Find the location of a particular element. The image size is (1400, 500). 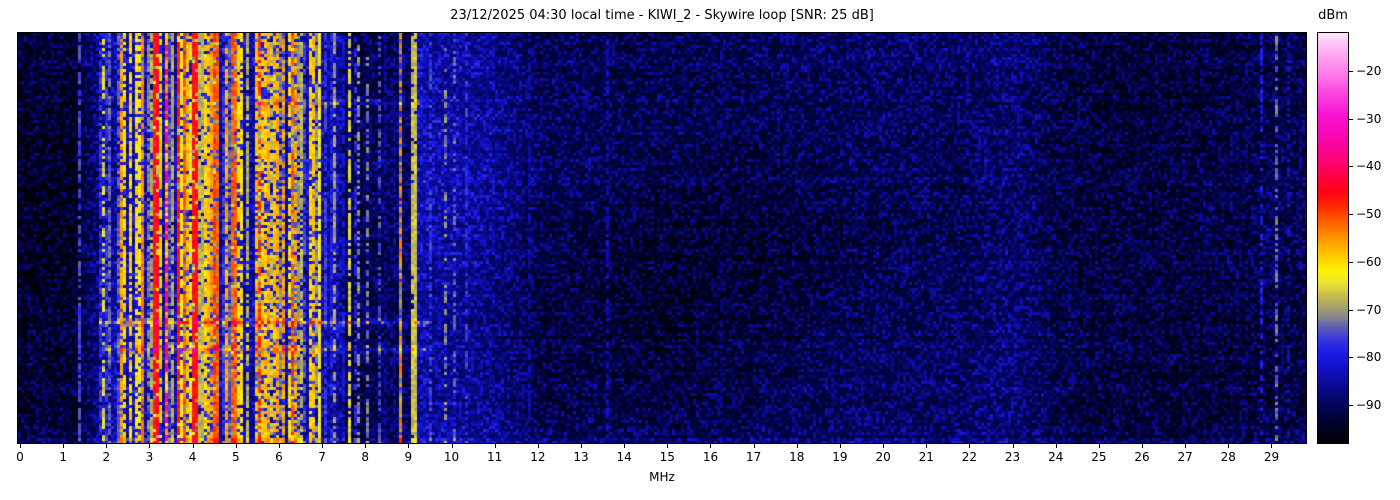

colorbar is located at coordinates (1333, 238).